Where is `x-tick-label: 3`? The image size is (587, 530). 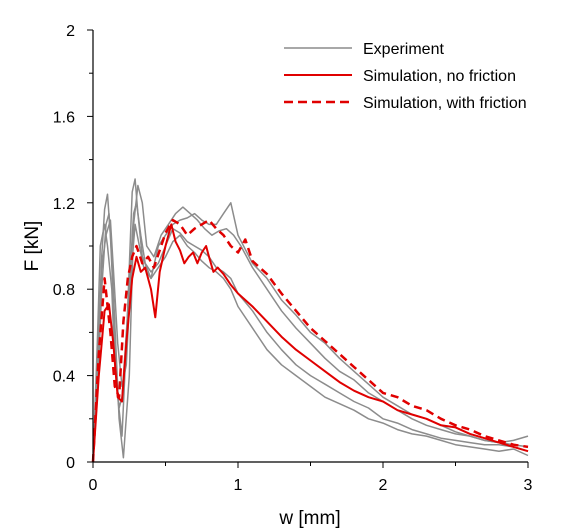
x-tick-label: 3 is located at coordinates (528, 485).